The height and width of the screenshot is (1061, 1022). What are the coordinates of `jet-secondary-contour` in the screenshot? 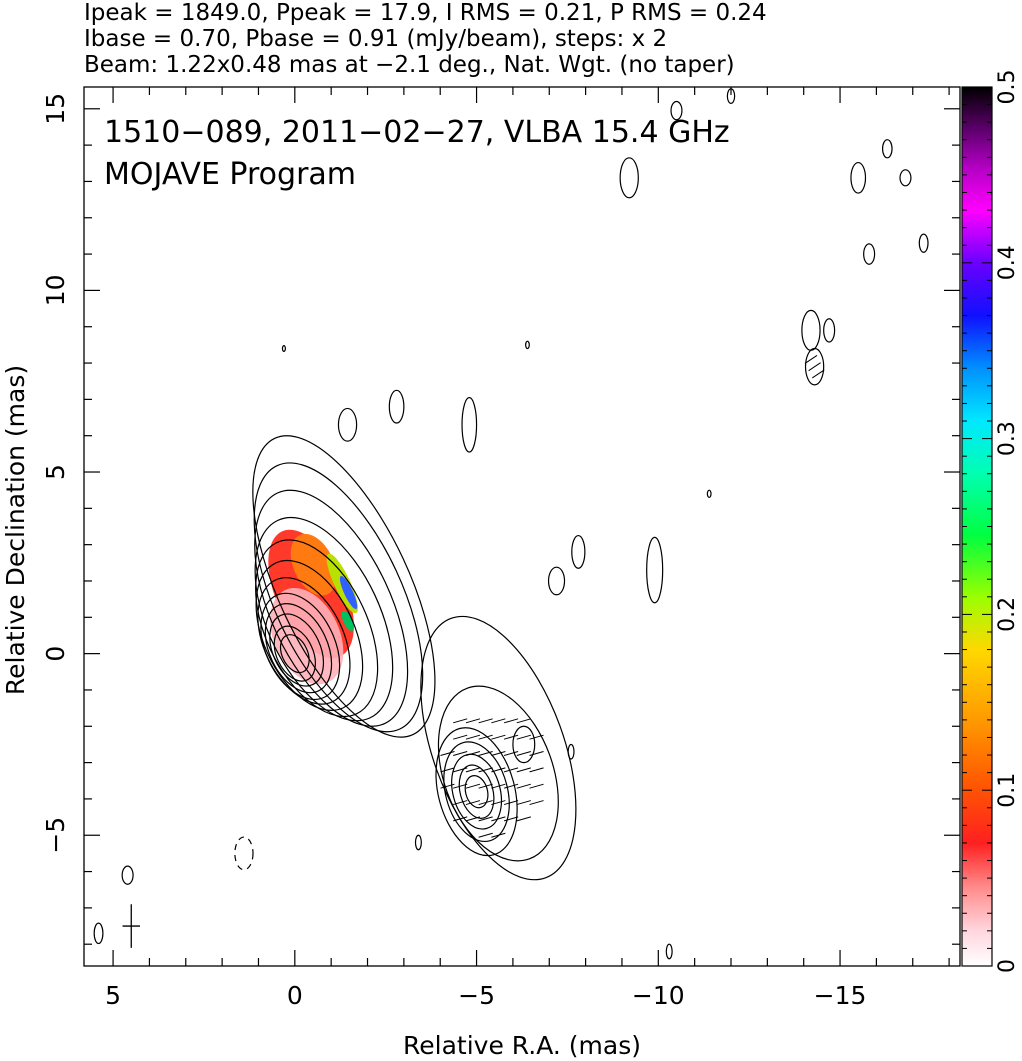 It's located at (524, 744).